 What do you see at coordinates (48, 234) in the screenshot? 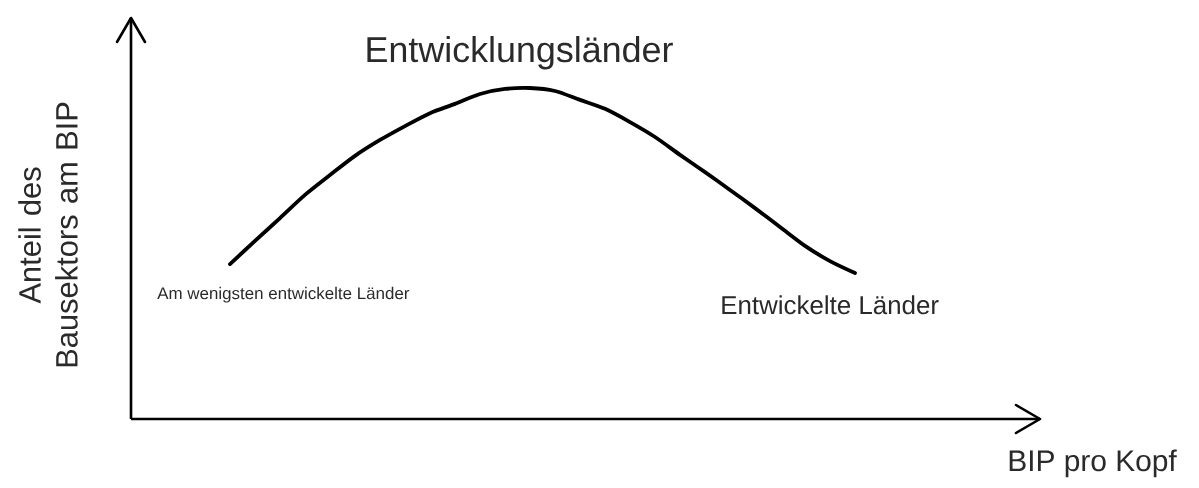
I see `y-axis-title: Anteil des Bausektors am BIP` at bounding box center [48, 234].